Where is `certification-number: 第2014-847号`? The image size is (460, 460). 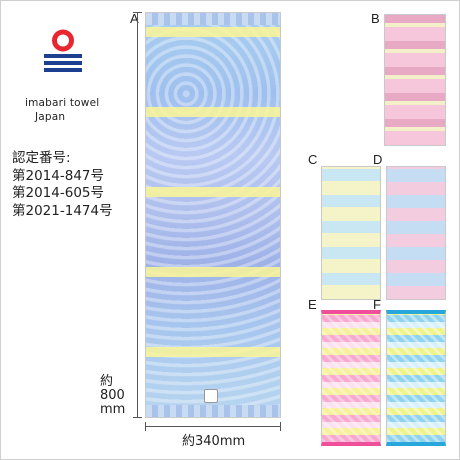 certification-number: 第2014-847号 is located at coordinates (58, 175).